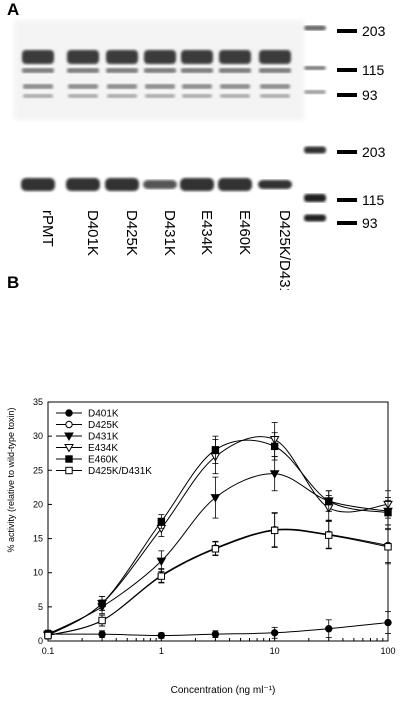  Describe the element at coordinates (47, 228) in the screenshot. I see `lane-label: rPMT` at that location.